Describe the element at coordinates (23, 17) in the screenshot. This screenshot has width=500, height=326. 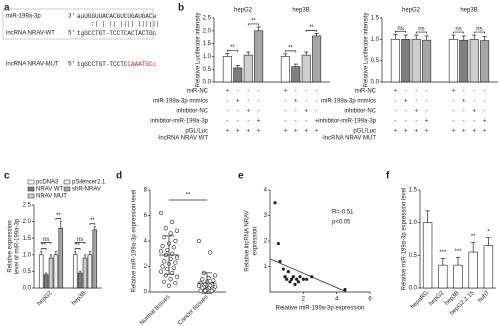
I see `sequence-name: miR-199a-3p` at that location.